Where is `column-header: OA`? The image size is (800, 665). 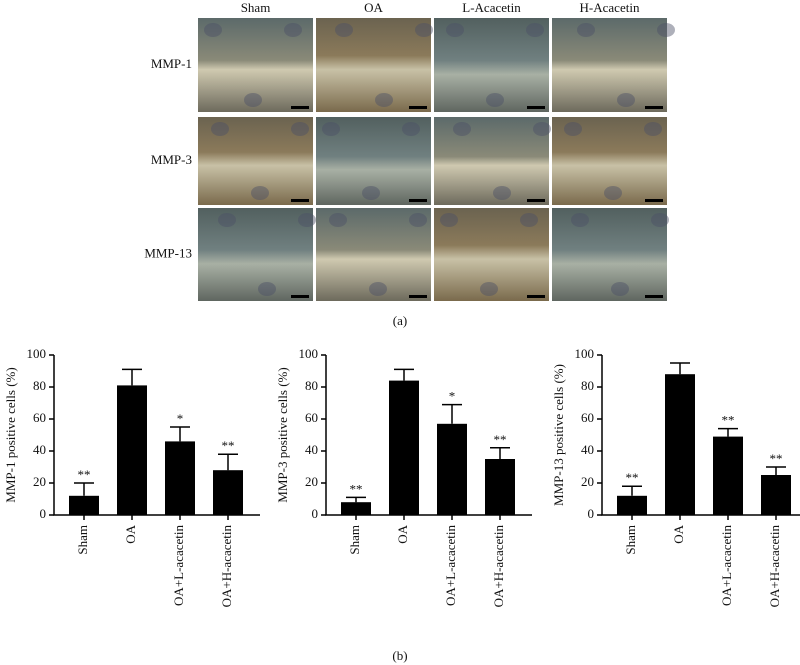
column-header: OA is located at coordinates (373, 7).